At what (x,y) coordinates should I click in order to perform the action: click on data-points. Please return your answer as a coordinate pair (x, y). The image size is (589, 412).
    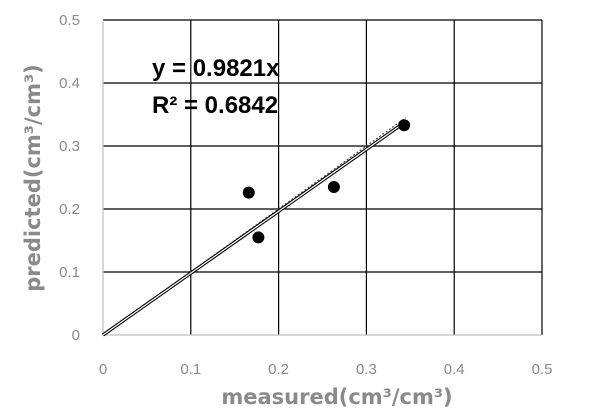
    Looking at the image, I should click on (326, 181).